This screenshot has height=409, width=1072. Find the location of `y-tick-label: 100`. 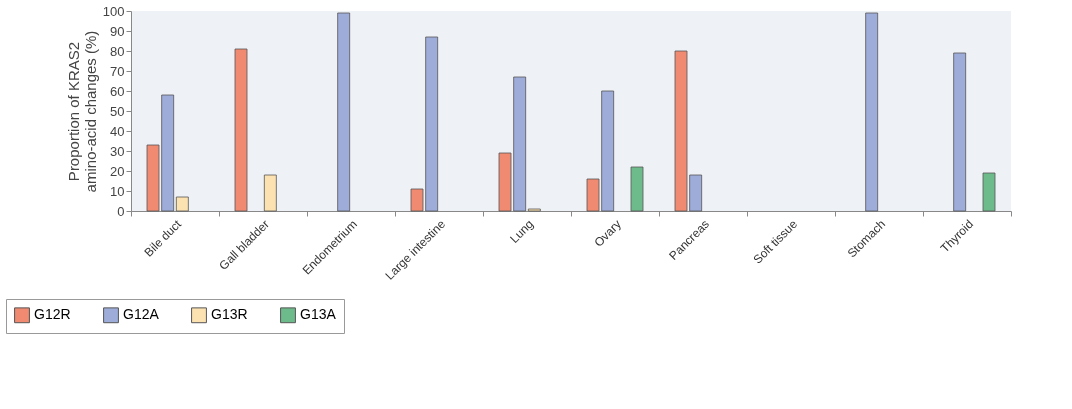

y-tick-label: 100 is located at coordinates (113, 11).